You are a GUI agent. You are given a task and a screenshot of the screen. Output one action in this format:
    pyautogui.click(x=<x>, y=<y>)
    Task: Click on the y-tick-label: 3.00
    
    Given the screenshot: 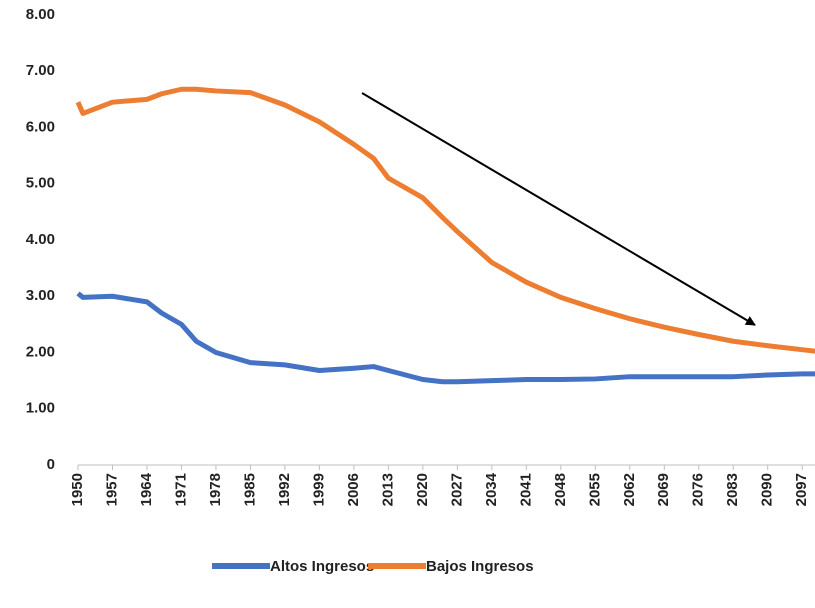 What is the action you would take?
    pyautogui.click(x=40, y=295)
    